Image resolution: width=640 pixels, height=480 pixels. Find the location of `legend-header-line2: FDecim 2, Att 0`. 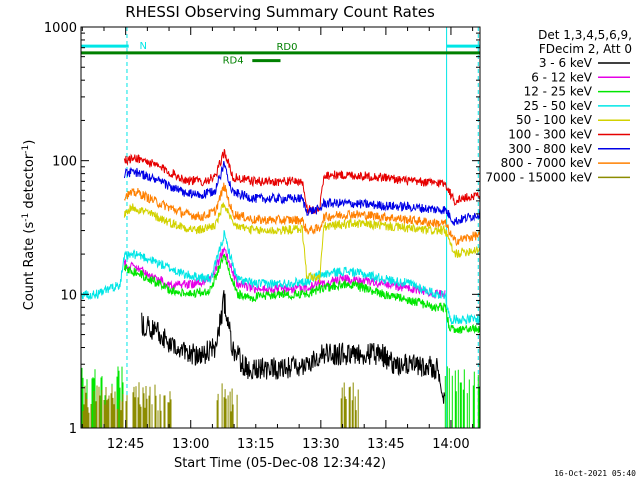

legend-header-line2: FDecim 2, Att 0 is located at coordinates (585, 49).